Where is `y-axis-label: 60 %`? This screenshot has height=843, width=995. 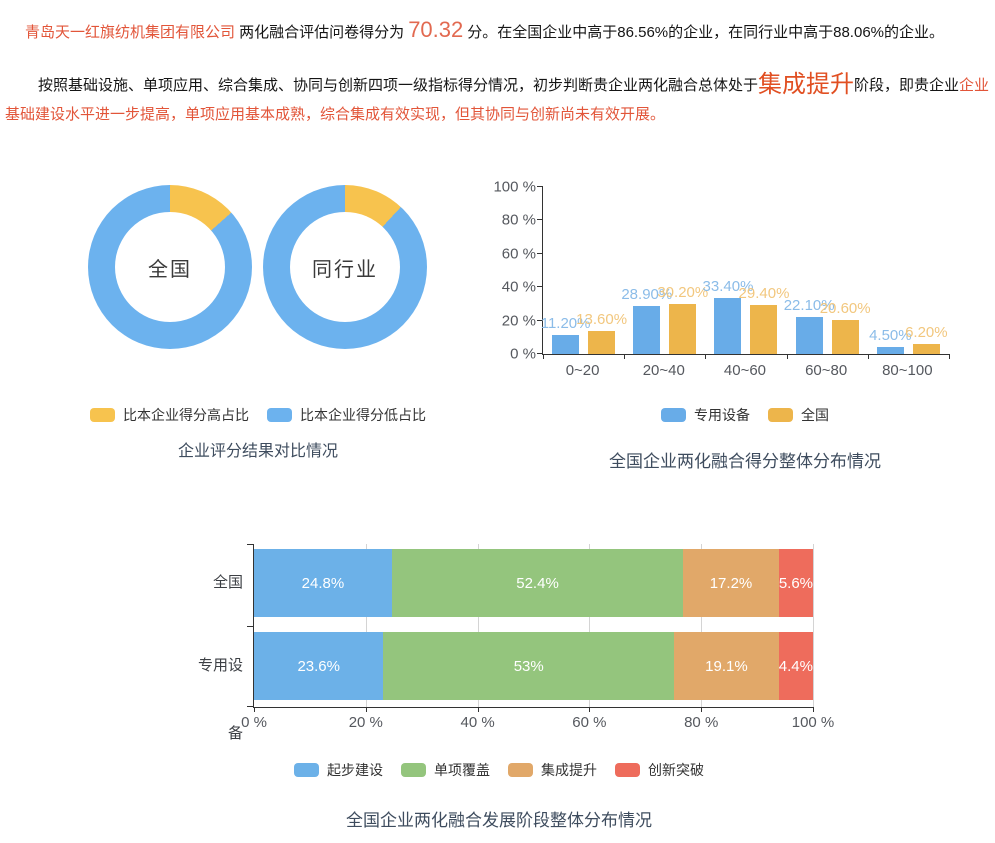 y-axis-label: 60 % is located at coordinates (518, 254).